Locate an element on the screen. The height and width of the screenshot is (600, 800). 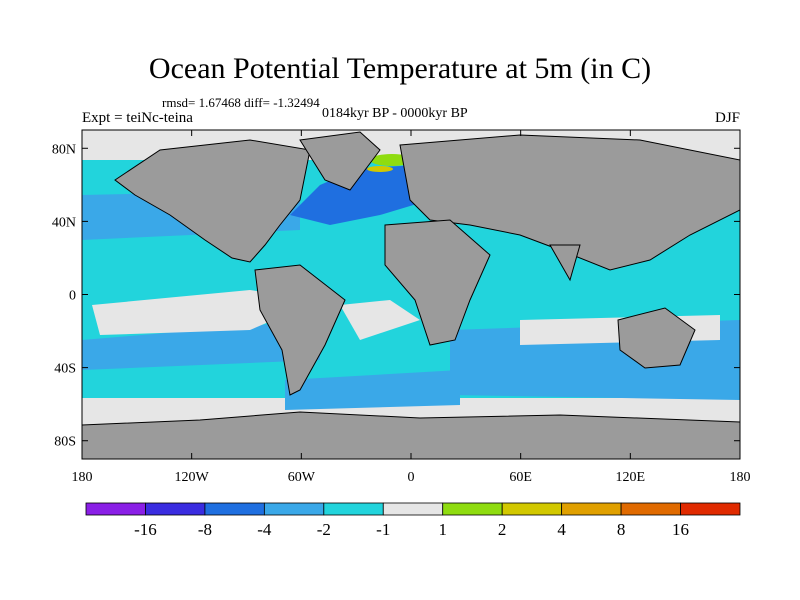
y-tick-label: 0 is located at coordinates (72, 296).